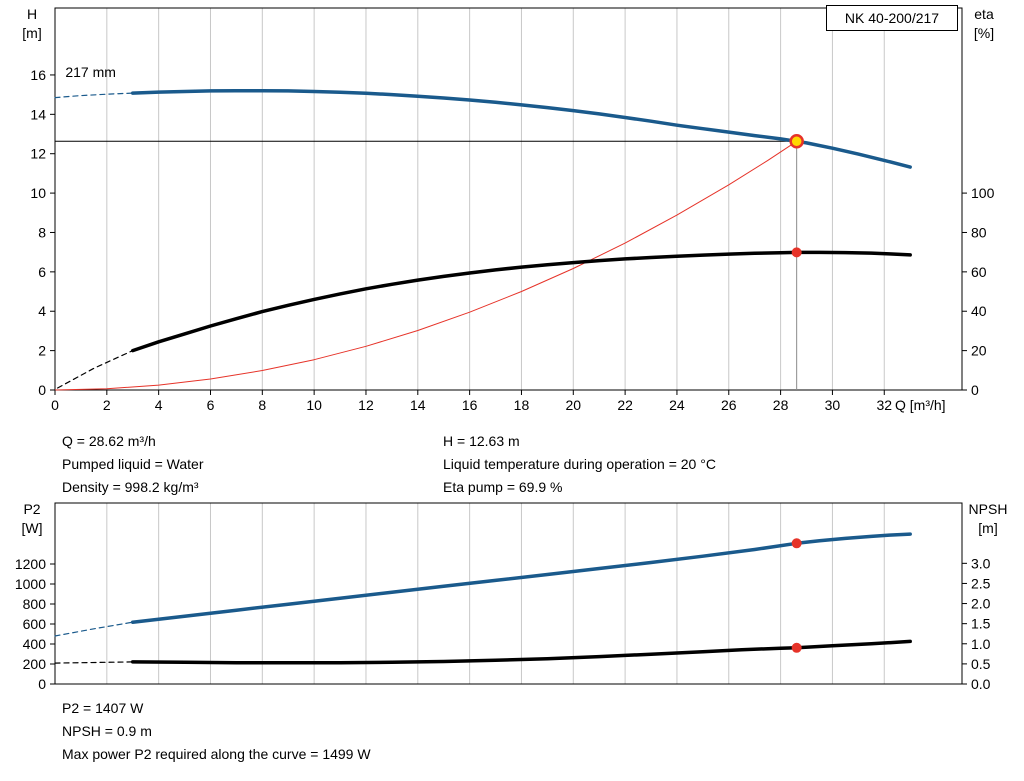  Describe the element at coordinates (32, 33) in the screenshot. I see `head-axis-label-line2: [m]` at that location.